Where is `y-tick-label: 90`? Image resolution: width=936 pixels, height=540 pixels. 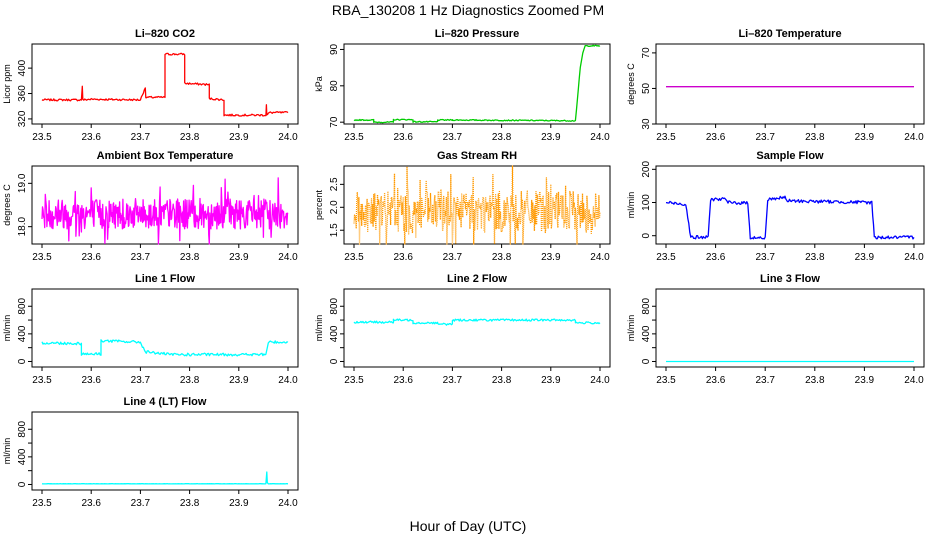
y-tick-label: 90 is located at coordinates (334, 49).